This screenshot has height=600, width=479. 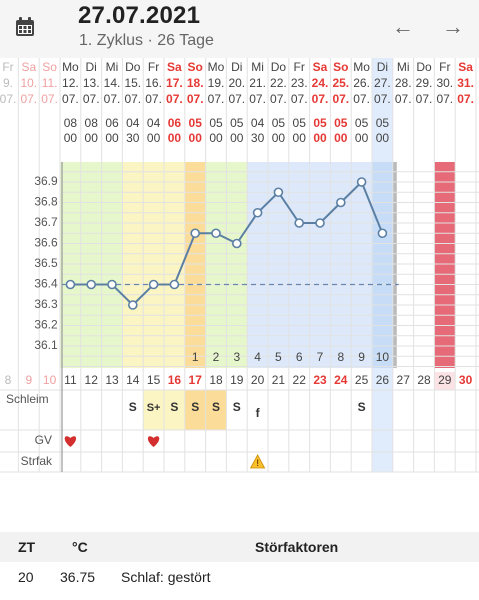 I want to click on cycle-day-label: 28, so click(x=424, y=380).